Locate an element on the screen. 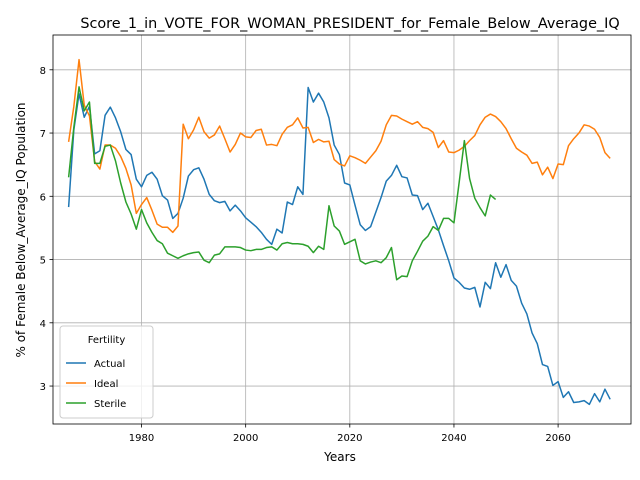  legend-label: Sterile is located at coordinates (110, 404).